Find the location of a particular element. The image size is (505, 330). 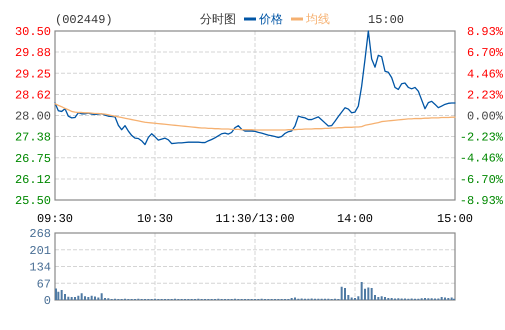

y-tick-label: 28.62 is located at coordinates (32, 95).